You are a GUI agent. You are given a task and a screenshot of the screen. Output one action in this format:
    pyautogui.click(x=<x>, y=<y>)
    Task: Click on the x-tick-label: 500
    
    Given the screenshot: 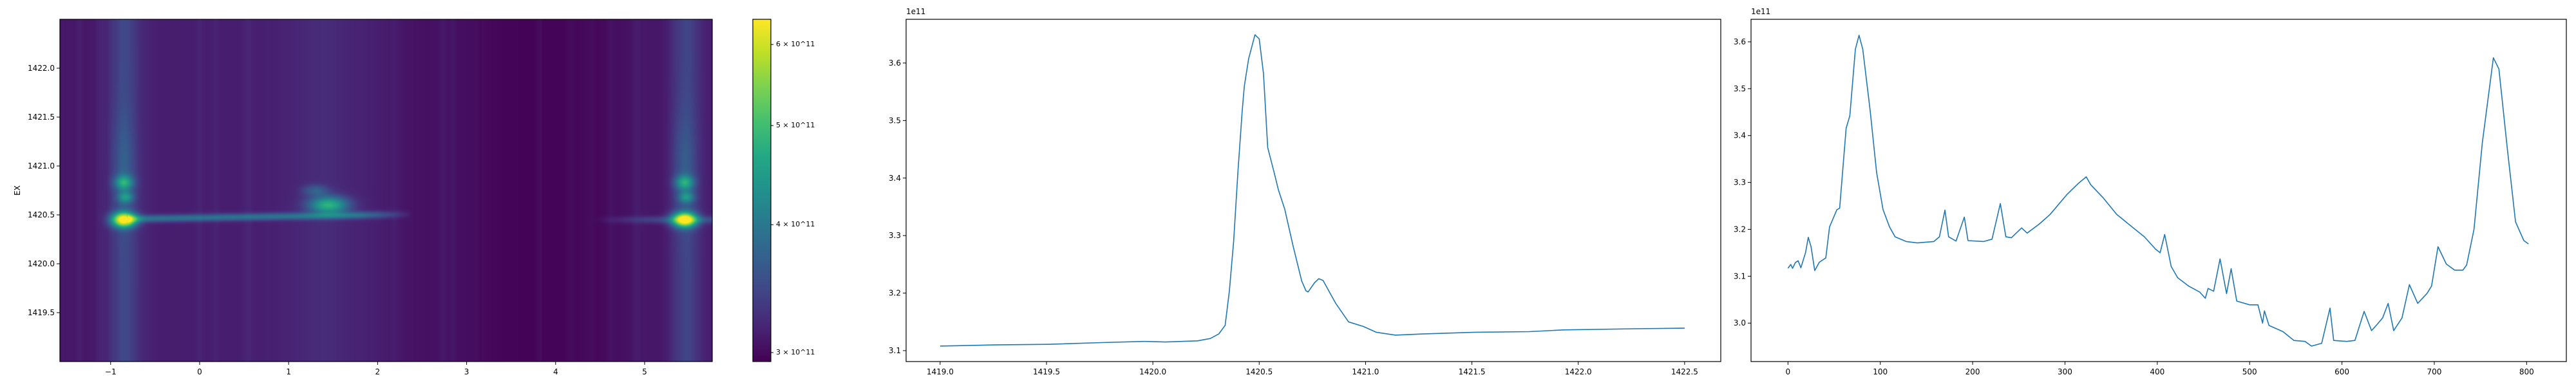 What is the action you would take?
    pyautogui.click(x=2249, y=371)
    